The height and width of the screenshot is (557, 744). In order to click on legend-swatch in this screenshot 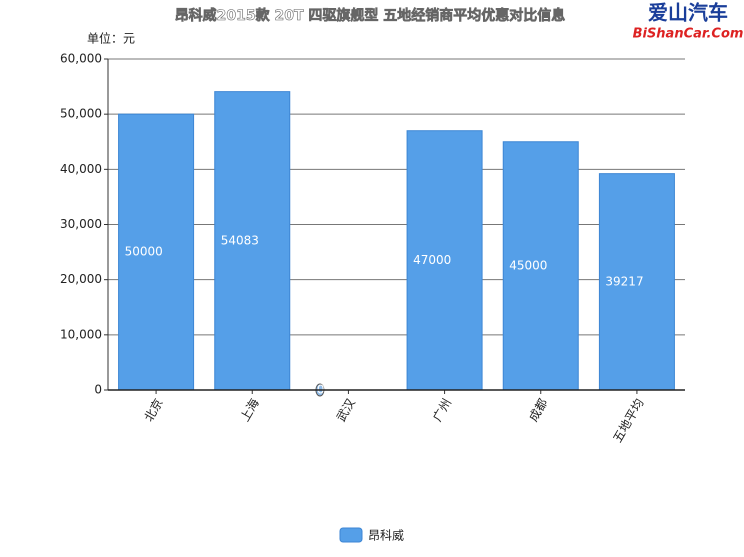, I will do `click(351, 535)`.